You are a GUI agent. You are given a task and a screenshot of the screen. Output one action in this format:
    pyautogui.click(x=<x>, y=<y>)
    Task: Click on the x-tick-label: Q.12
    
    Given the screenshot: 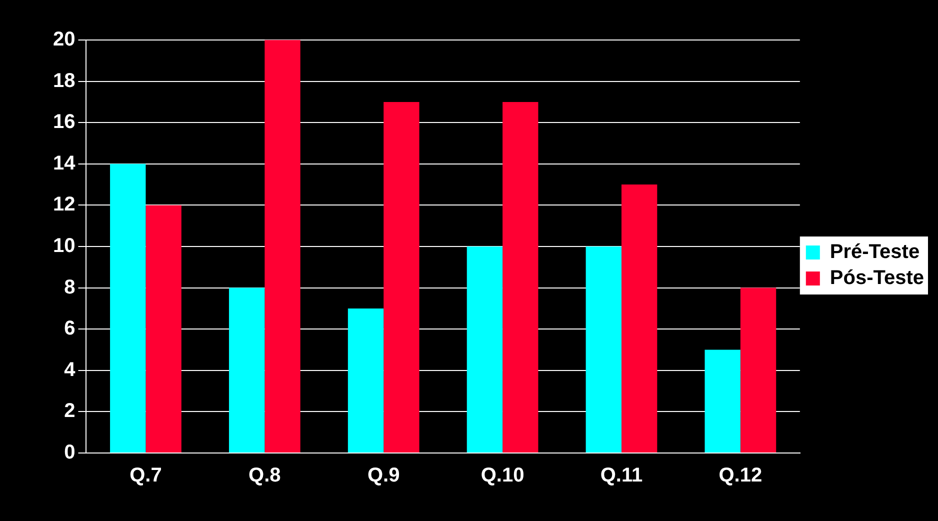 What is the action you would take?
    pyautogui.click(x=740, y=475)
    